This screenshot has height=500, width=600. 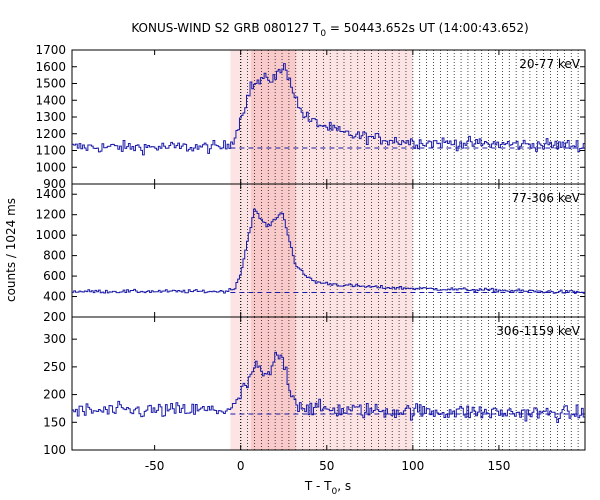 I want to click on y-tick-label: 1100, so click(x=50, y=151).